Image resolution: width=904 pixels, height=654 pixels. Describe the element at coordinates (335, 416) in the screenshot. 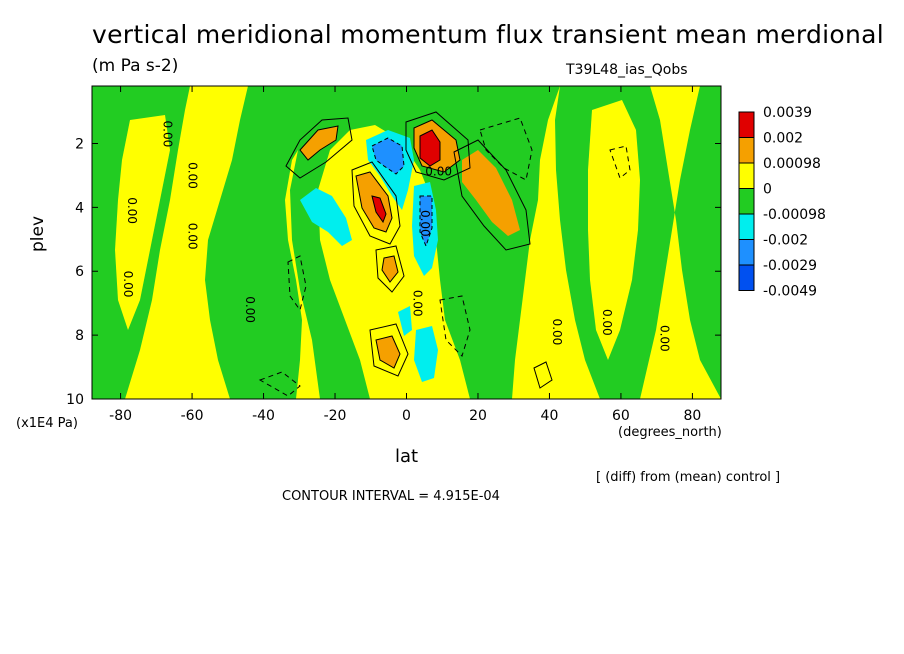

I see `x-tick-label: -20` at that location.